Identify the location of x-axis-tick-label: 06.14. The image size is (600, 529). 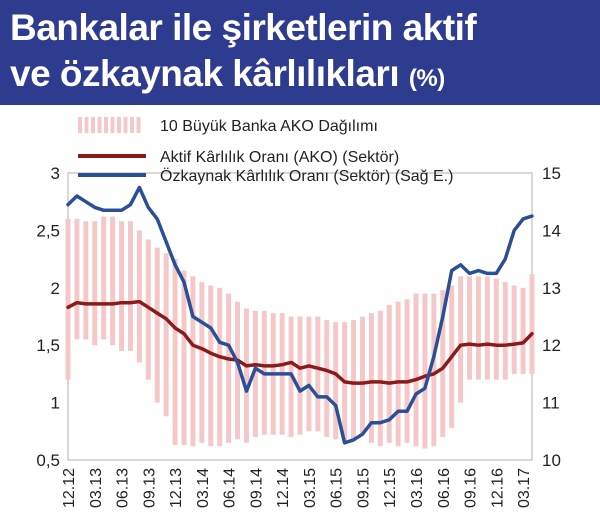
(230, 488).